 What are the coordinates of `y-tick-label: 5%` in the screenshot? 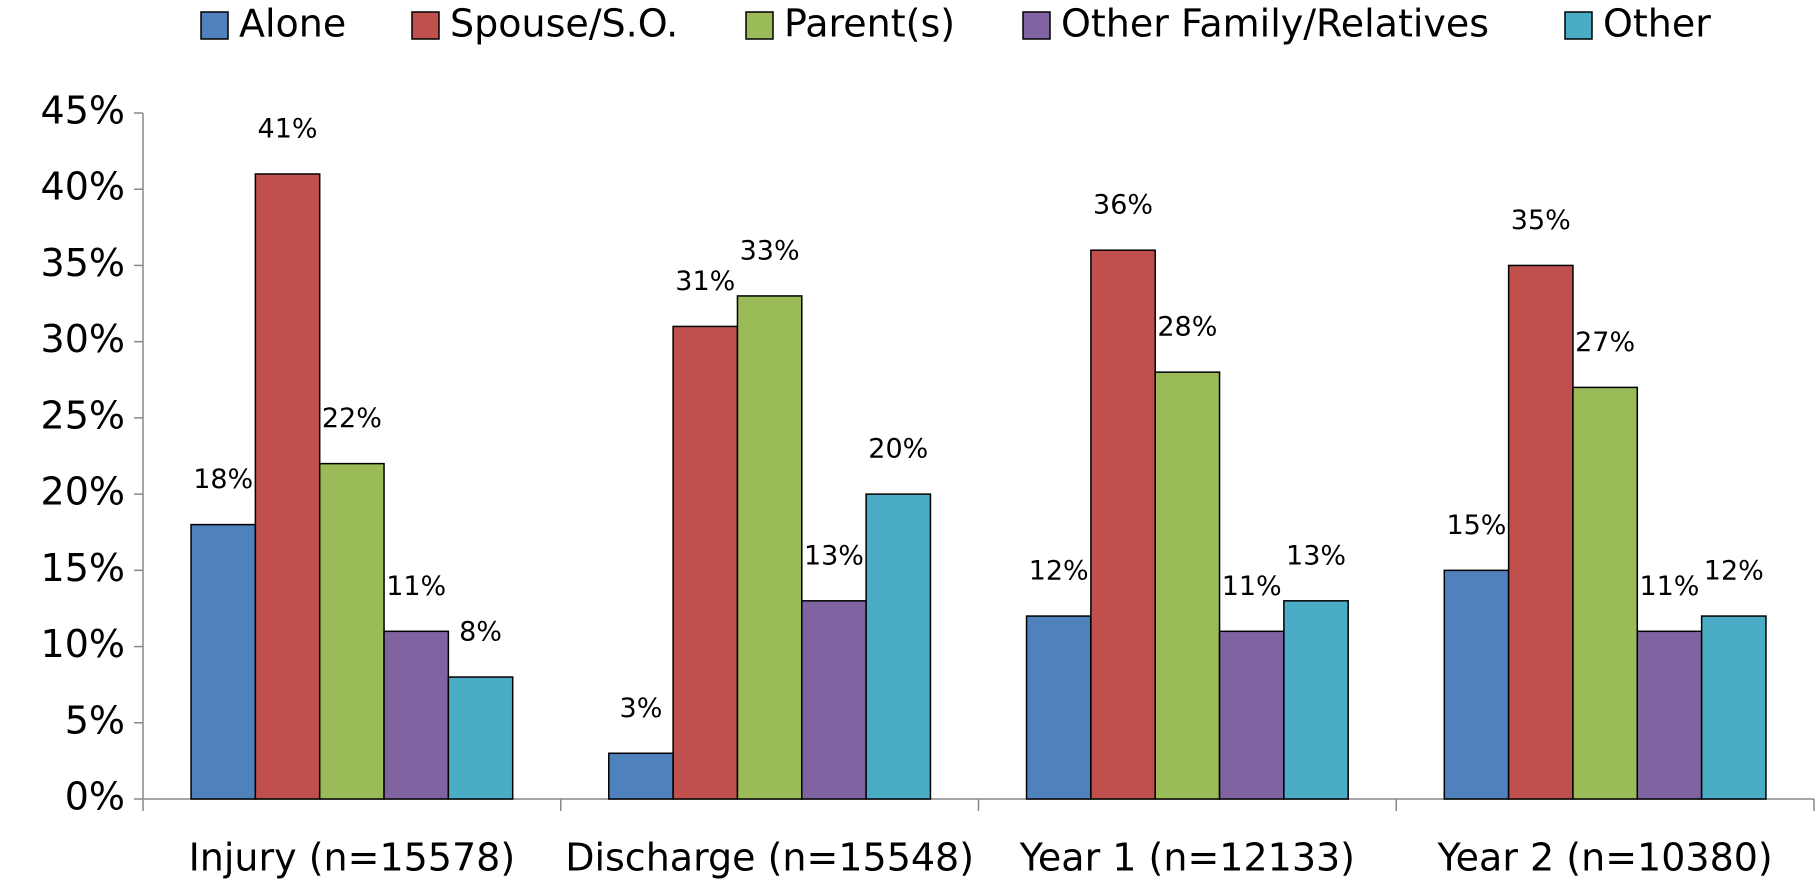 It's located at (95, 720).